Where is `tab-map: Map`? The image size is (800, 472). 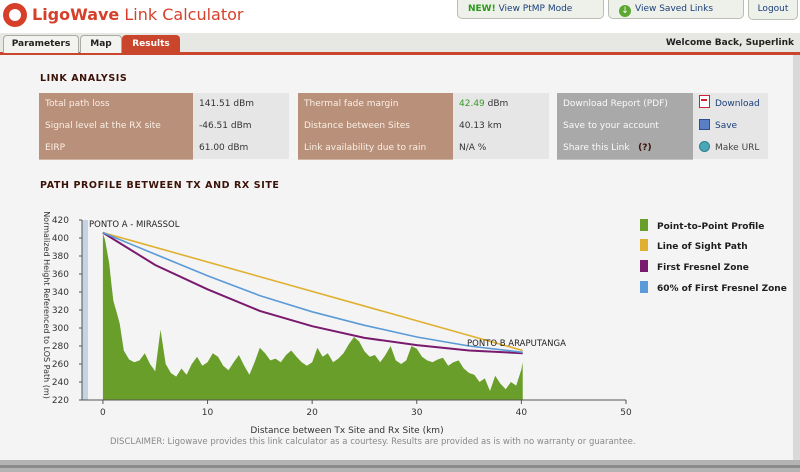 tab-map: Map is located at coordinates (101, 44).